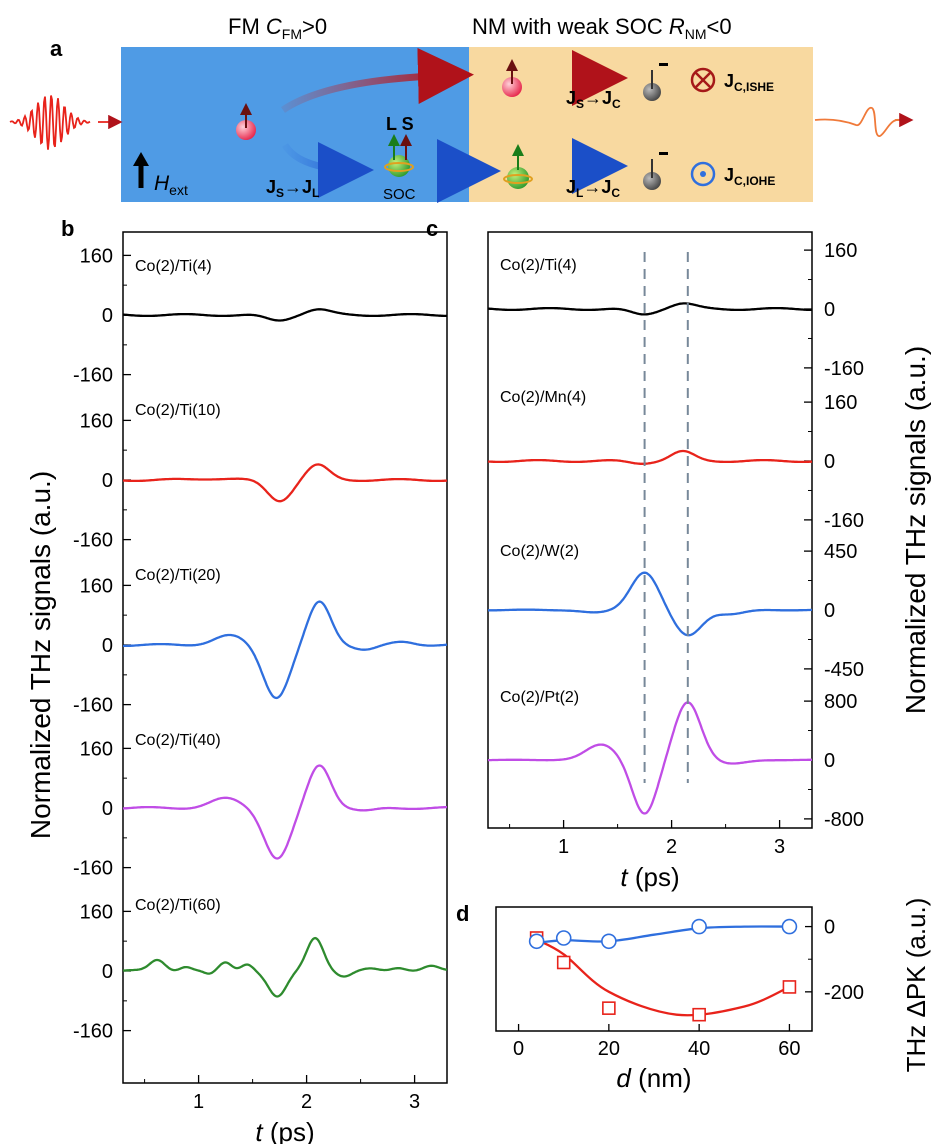  I want to click on out-of-page-icon, so click(703, 174).